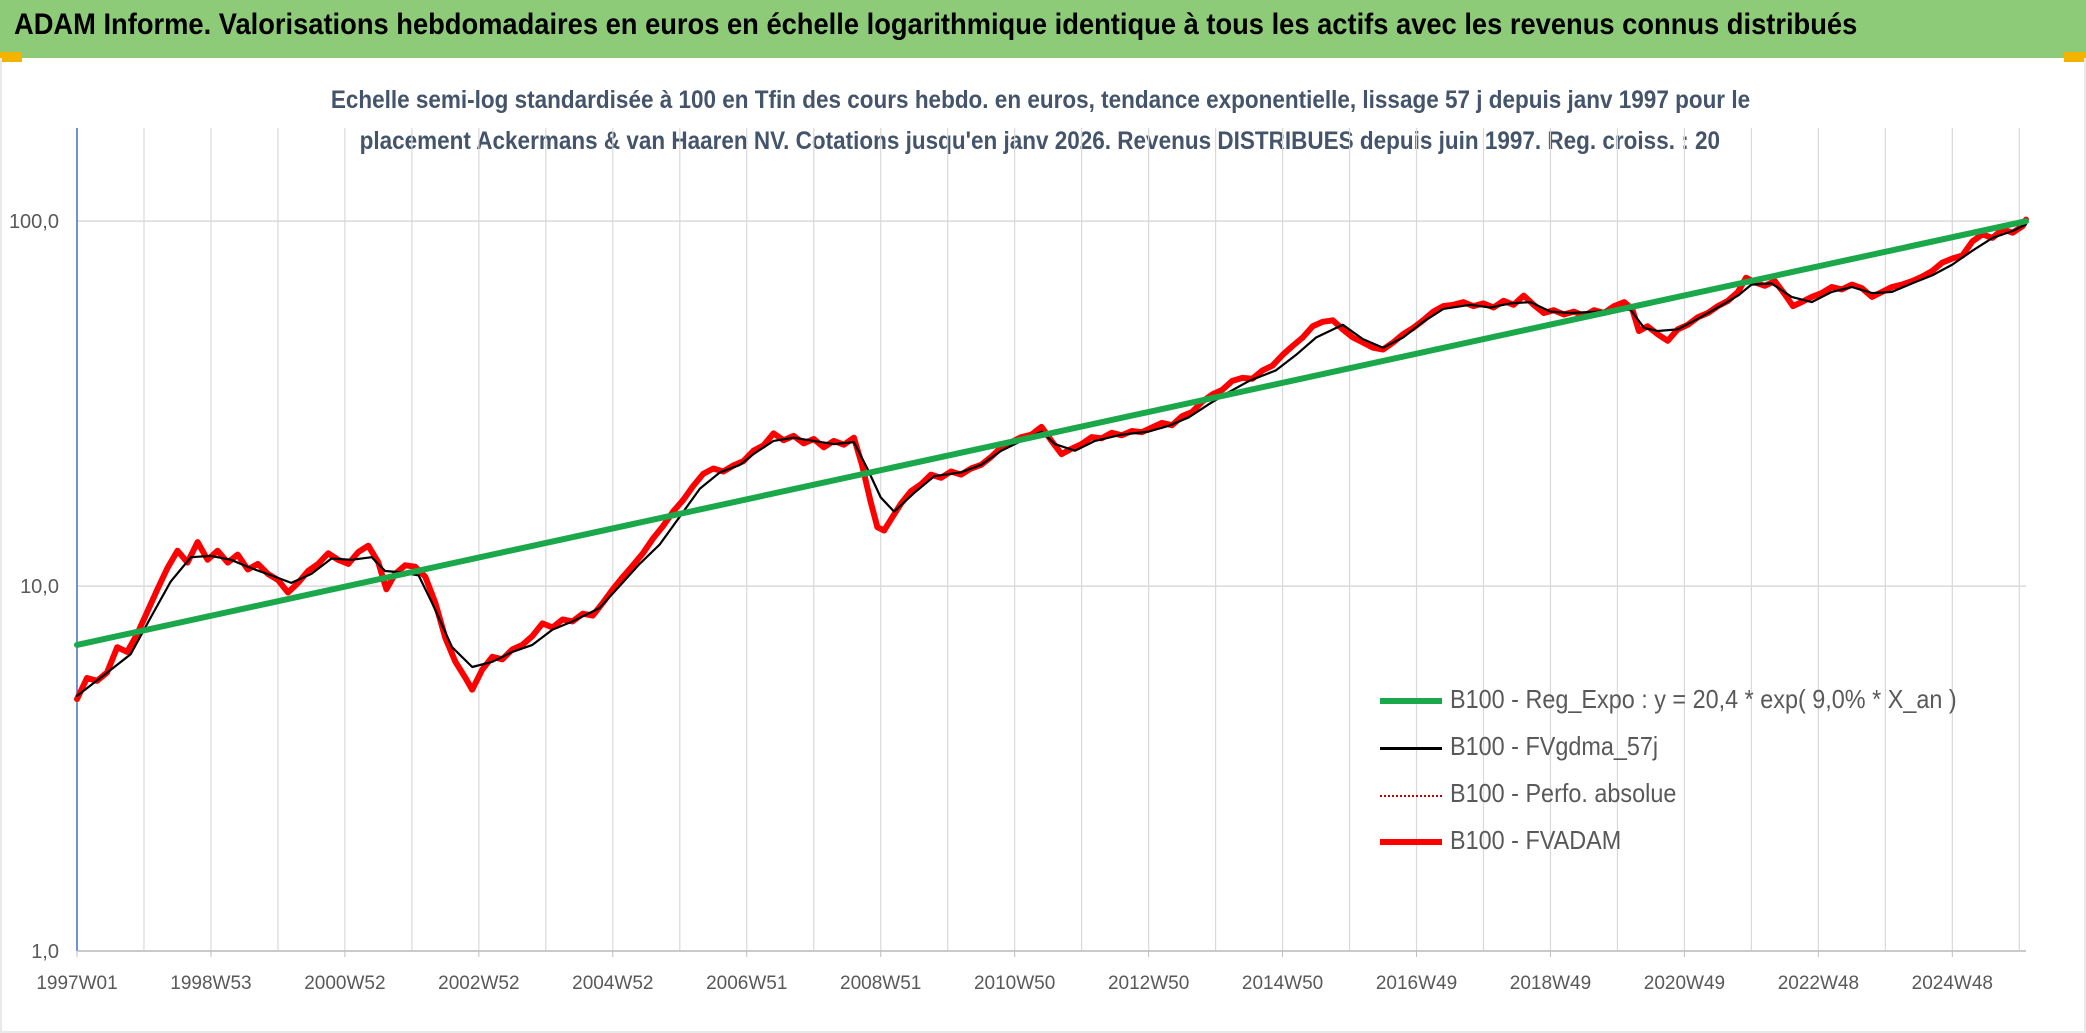 This screenshot has height=1033, width=2086. I want to click on x-tick-label: 2024W48, so click(1952, 983).